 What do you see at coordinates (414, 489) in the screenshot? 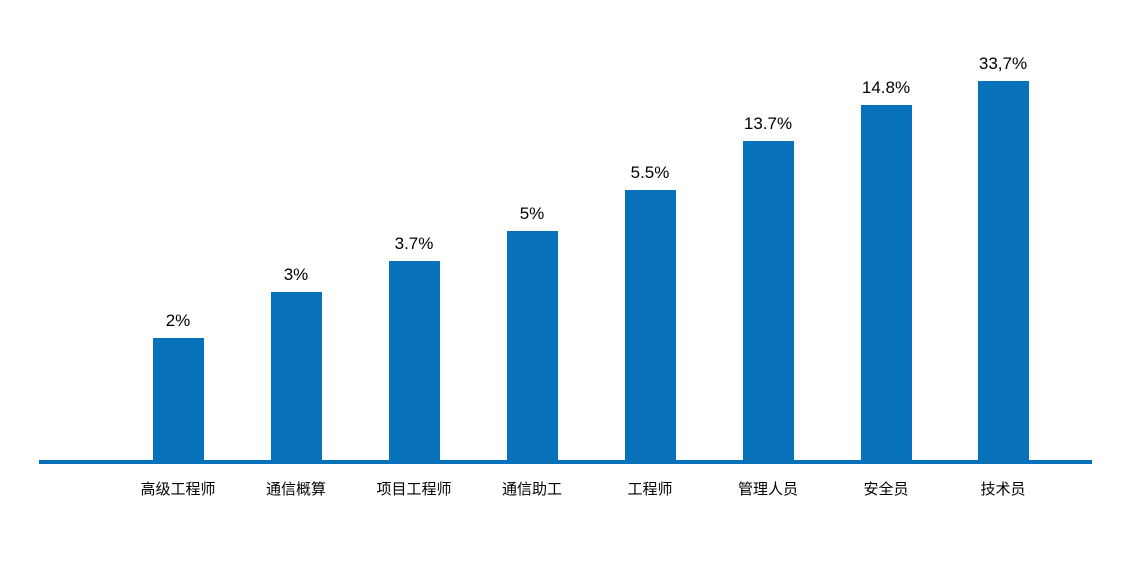
I see `category-label: 项目工程师` at bounding box center [414, 489].